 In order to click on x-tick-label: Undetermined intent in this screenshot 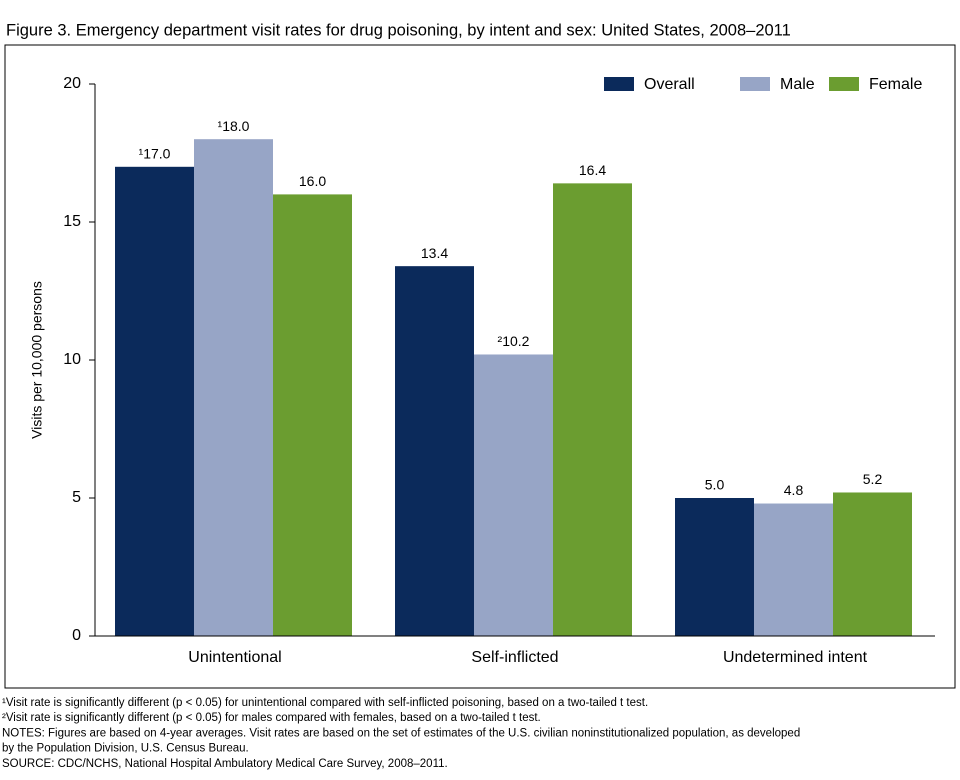, I will do `click(795, 657)`.